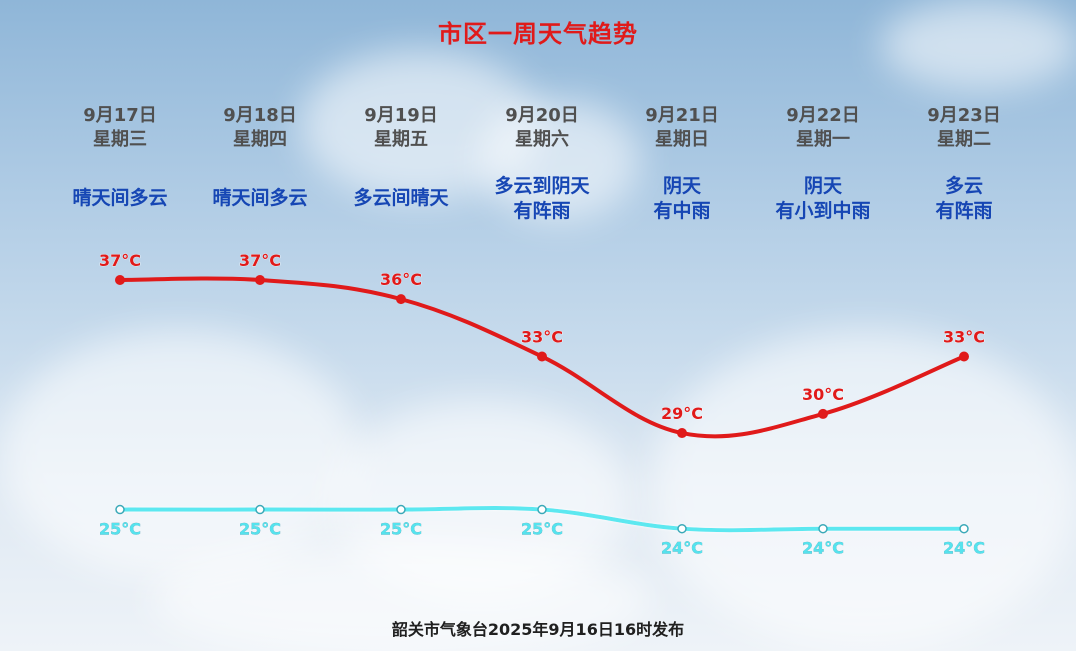  I want to click on day-date: 9月21日, so click(682, 115).